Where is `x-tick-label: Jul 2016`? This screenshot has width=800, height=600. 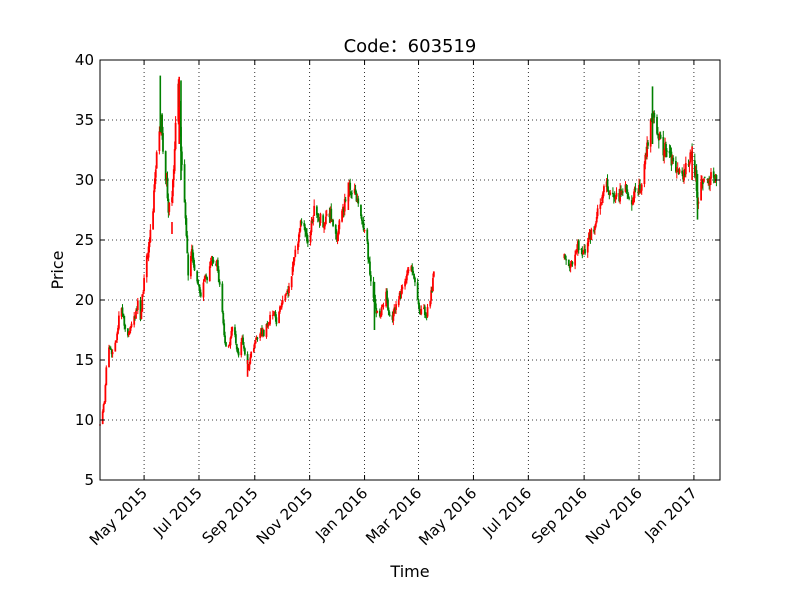
x-tick-label: Jul 2016 is located at coordinates (507, 512).